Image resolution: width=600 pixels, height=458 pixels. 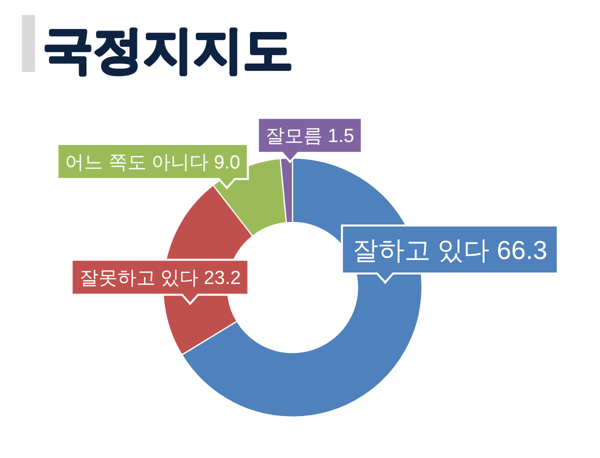 What do you see at coordinates (310, 137) in the screenshot?
I see `slice-label: 잘모름 1.5` at bounding box center [310, 137].